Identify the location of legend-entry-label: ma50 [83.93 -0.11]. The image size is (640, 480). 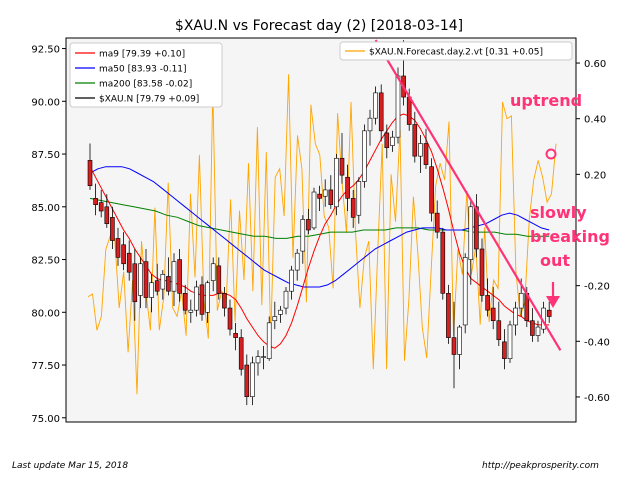
(143, 70).